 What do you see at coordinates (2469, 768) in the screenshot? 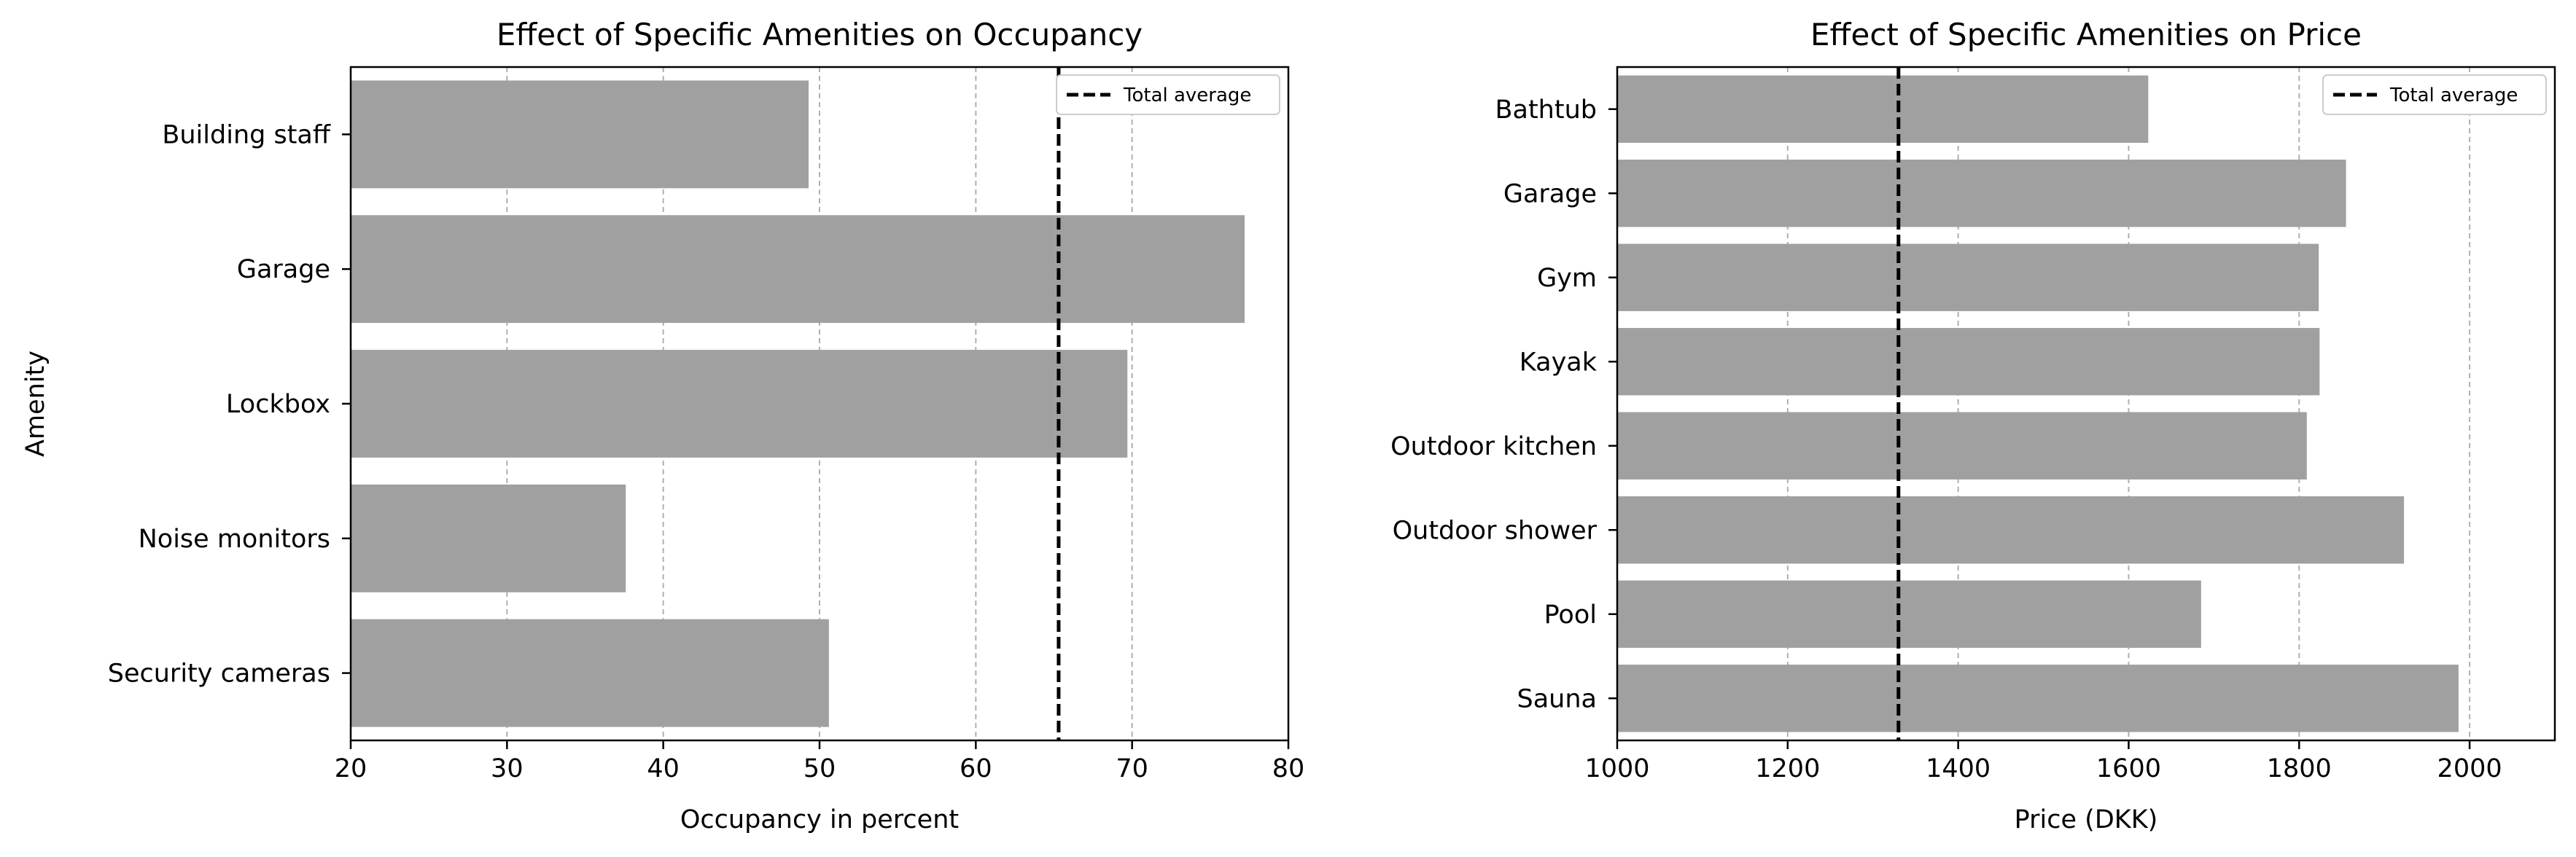
I see `x-tick-label: 2000` at bounding box center [2469, 768].